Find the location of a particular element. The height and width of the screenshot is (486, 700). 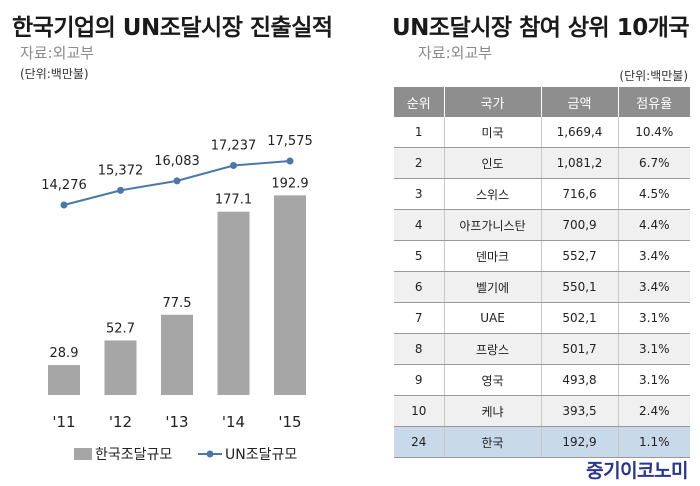

cell-amount: 501,7 is located at coordinates (580, 349).